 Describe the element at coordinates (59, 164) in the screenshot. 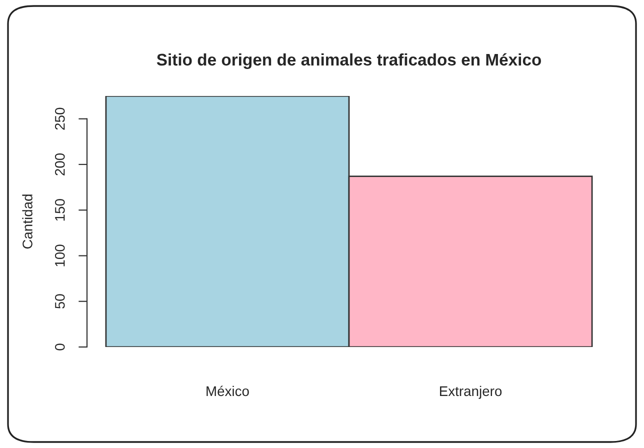

I see `y-tick-label: 200` at that location.